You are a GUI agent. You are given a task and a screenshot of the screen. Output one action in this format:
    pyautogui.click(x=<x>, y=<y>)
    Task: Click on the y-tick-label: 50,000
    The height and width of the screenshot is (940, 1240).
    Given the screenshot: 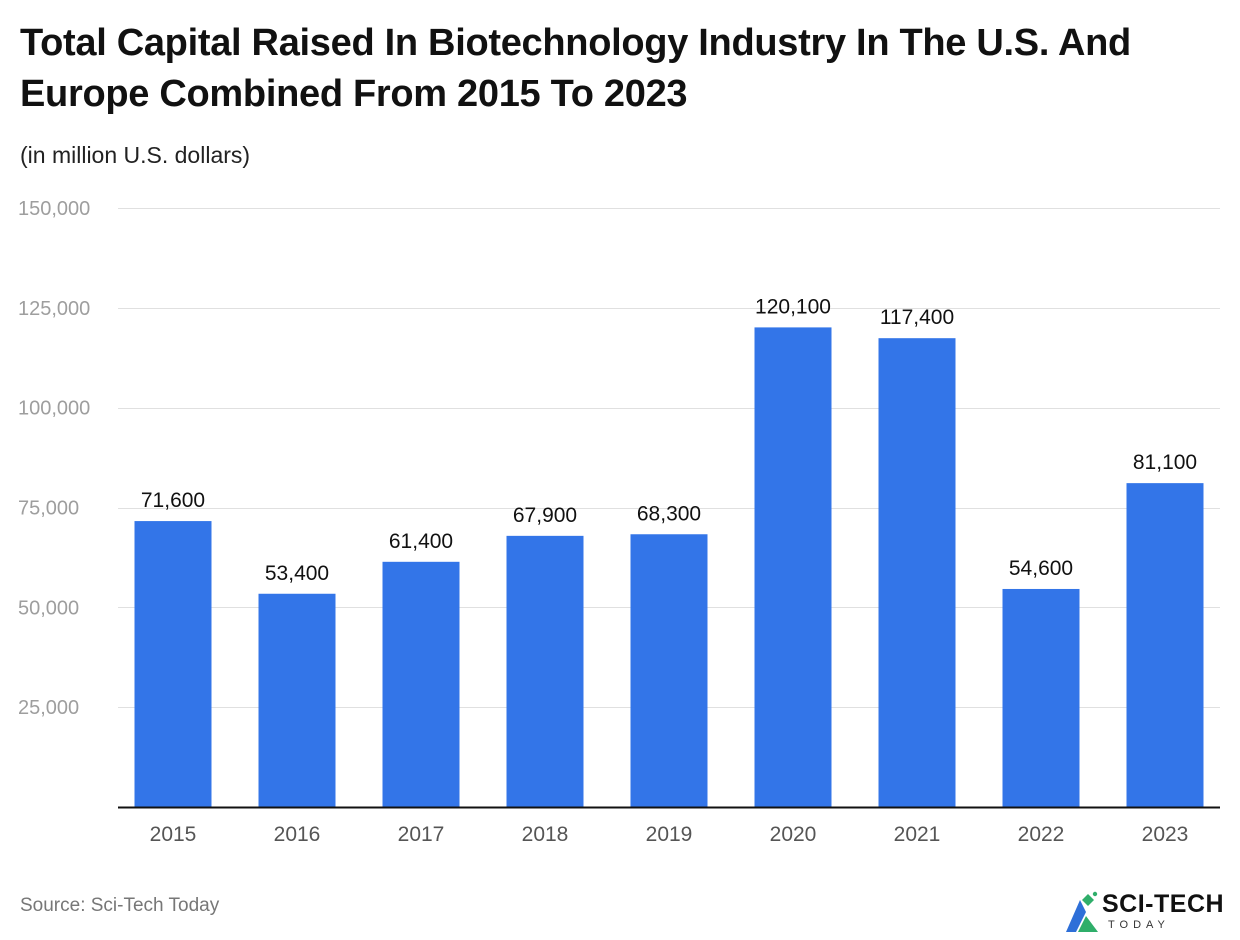 What is the action you would take?
    pyautogui.click(x=48, y=608)
    